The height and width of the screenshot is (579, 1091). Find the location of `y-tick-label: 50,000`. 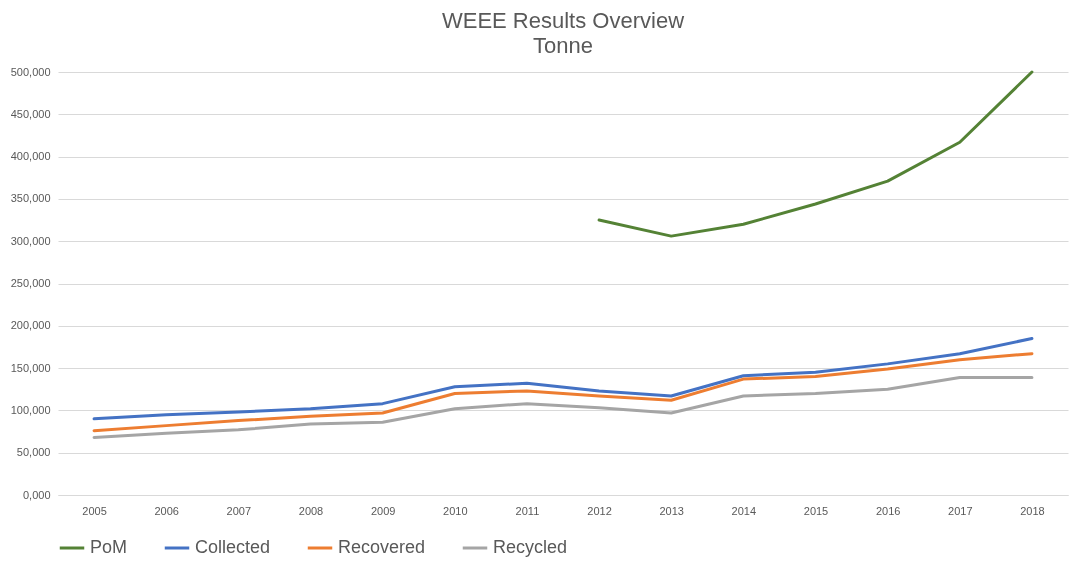

y-tick-label: 50,000 is located at coordinates (33, 452).